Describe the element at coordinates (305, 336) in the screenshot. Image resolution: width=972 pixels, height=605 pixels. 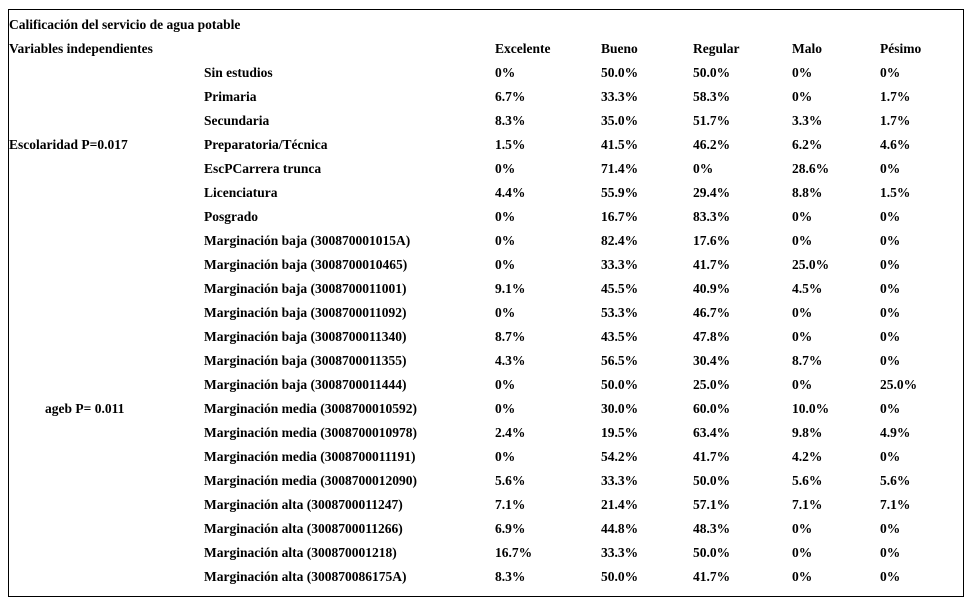
I see `variable-label: Marginación baja (3008700011340)` at that location.